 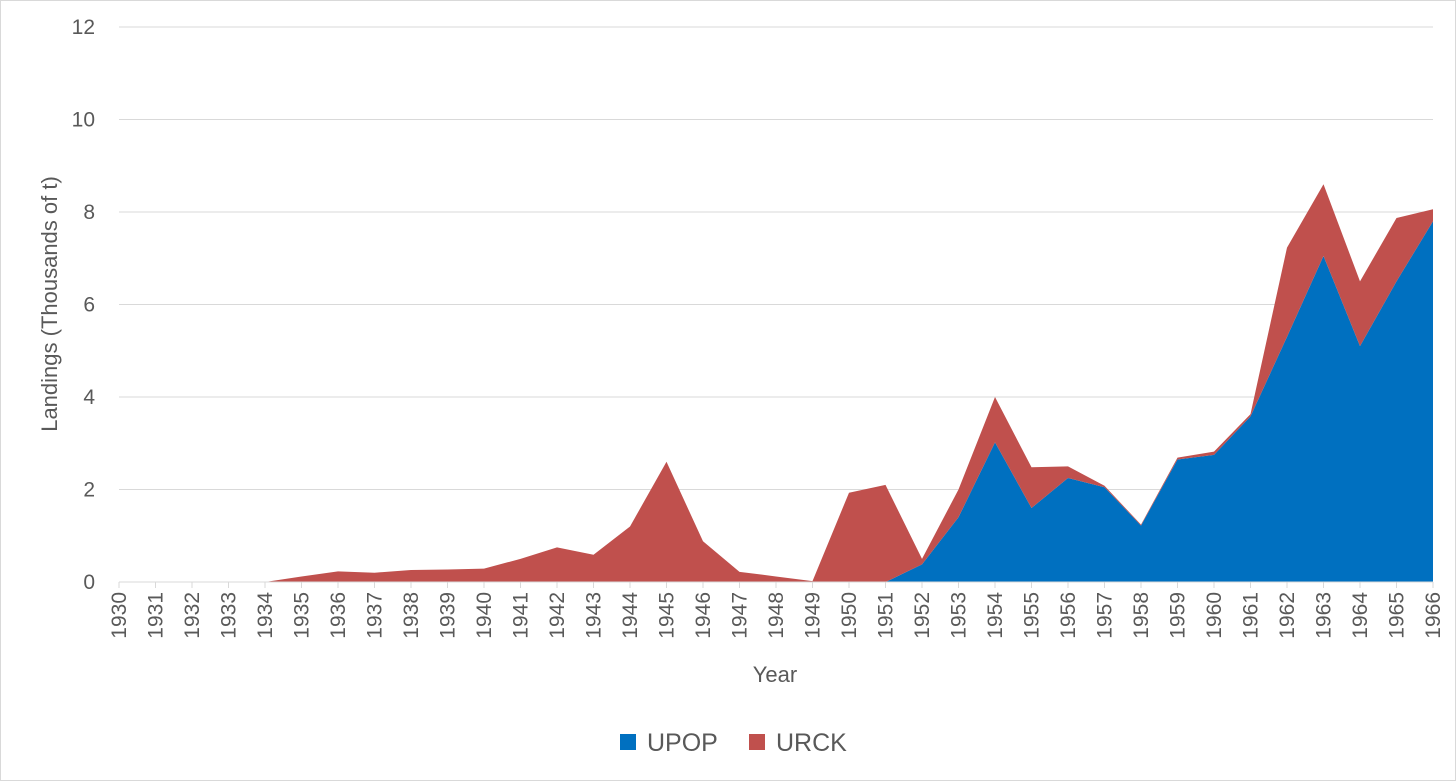 I want to click on x-tick-label: 1946, so click(x=703, y=615).